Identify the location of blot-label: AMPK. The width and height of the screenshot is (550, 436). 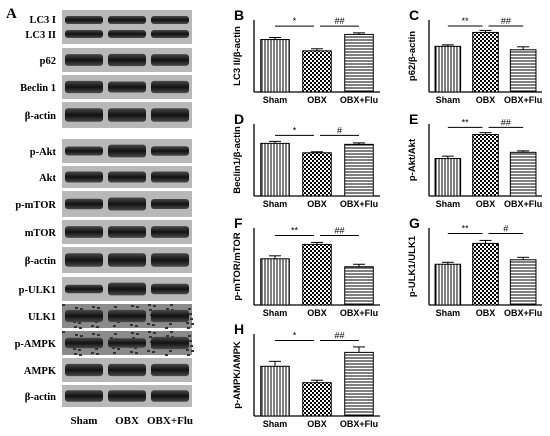
(40, 371).